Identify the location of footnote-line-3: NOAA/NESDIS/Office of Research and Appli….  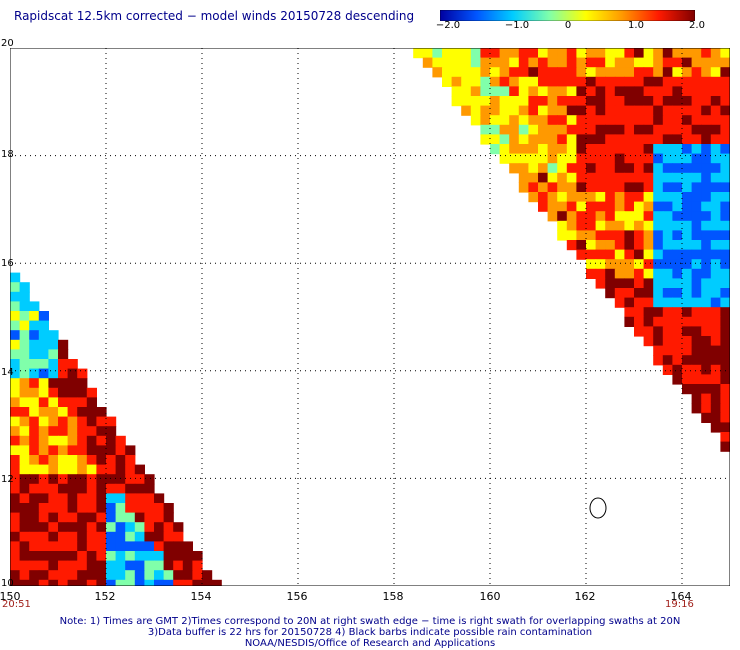
(370, 643).